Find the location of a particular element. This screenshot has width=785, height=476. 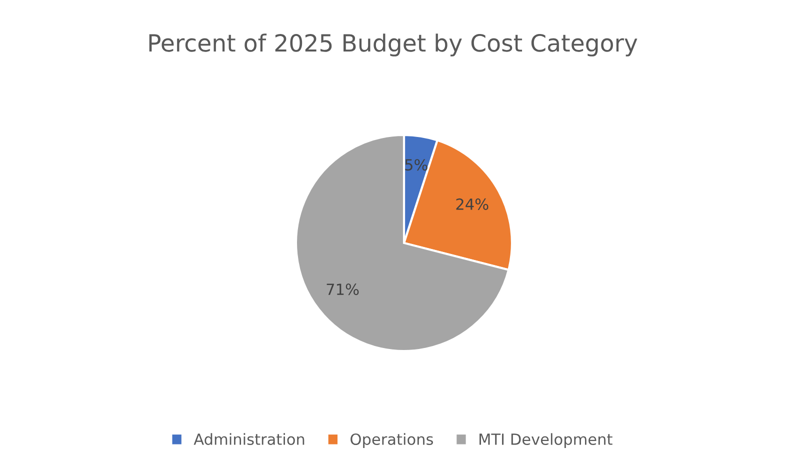

chart-title: Percent of 2025 Budget by Cost Category is located at coordinates (393, 45).